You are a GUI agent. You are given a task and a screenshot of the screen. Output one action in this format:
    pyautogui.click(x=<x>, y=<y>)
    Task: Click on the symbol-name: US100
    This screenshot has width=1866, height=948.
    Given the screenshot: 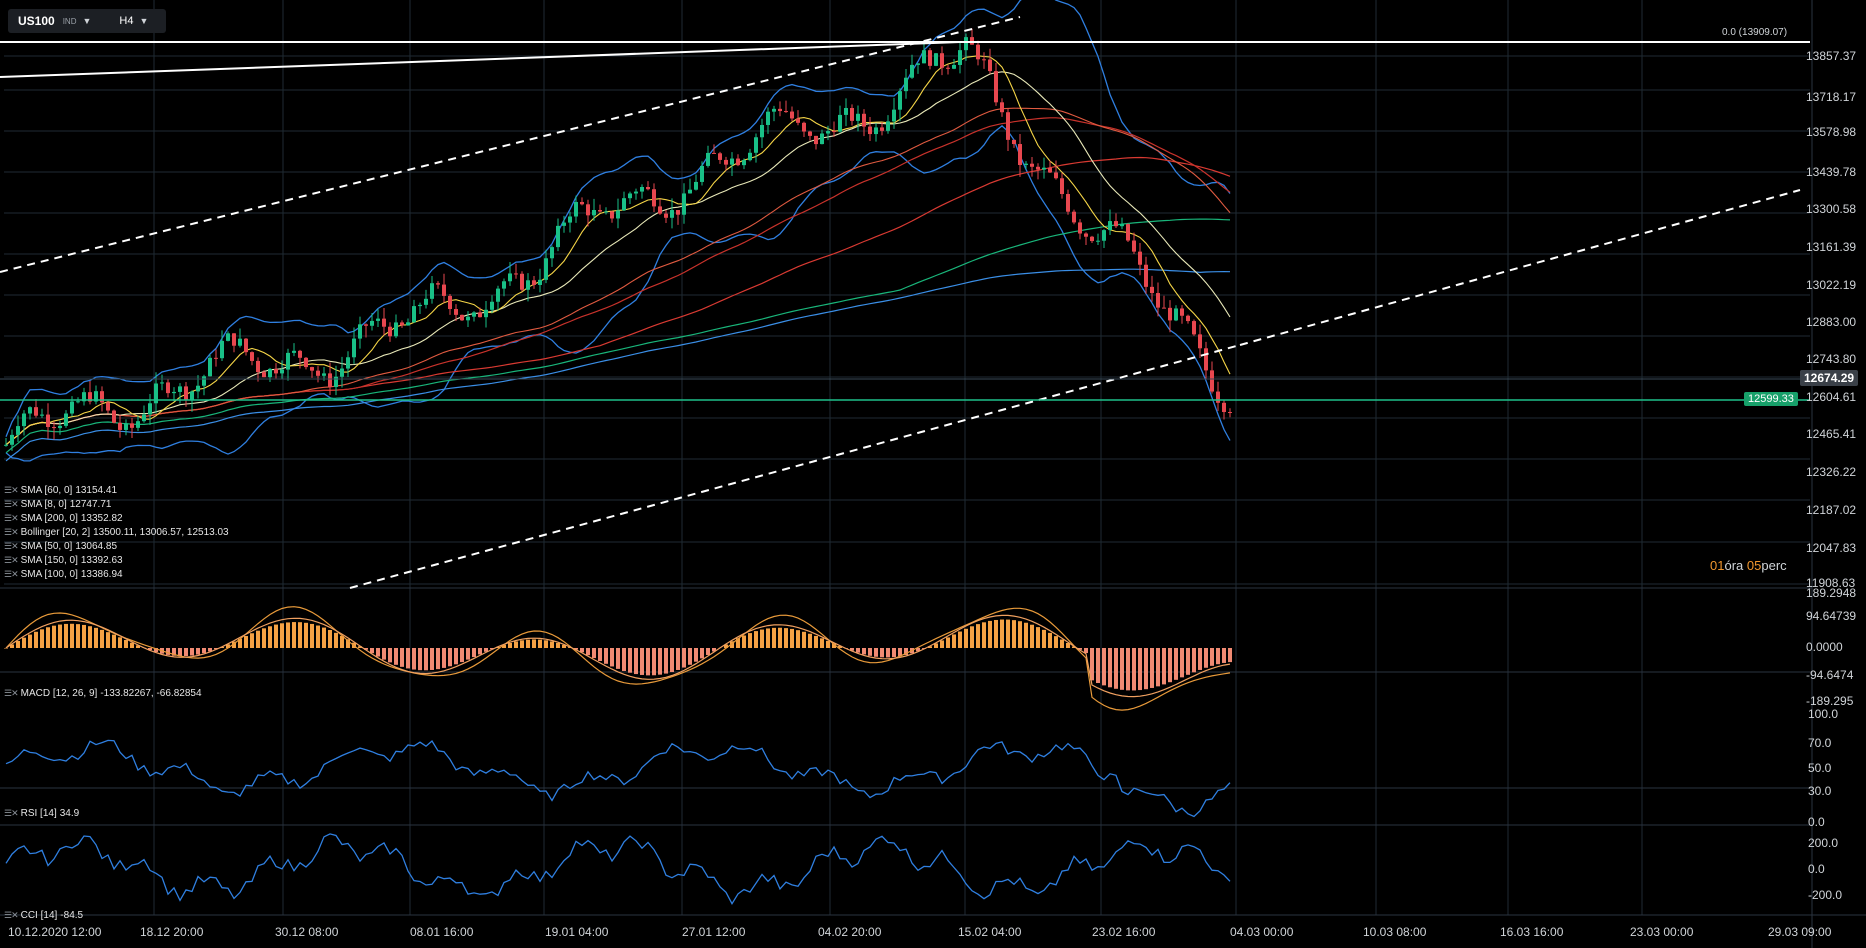 What is the action you would take?
    pyautogui.click(x=36, y=21)
    